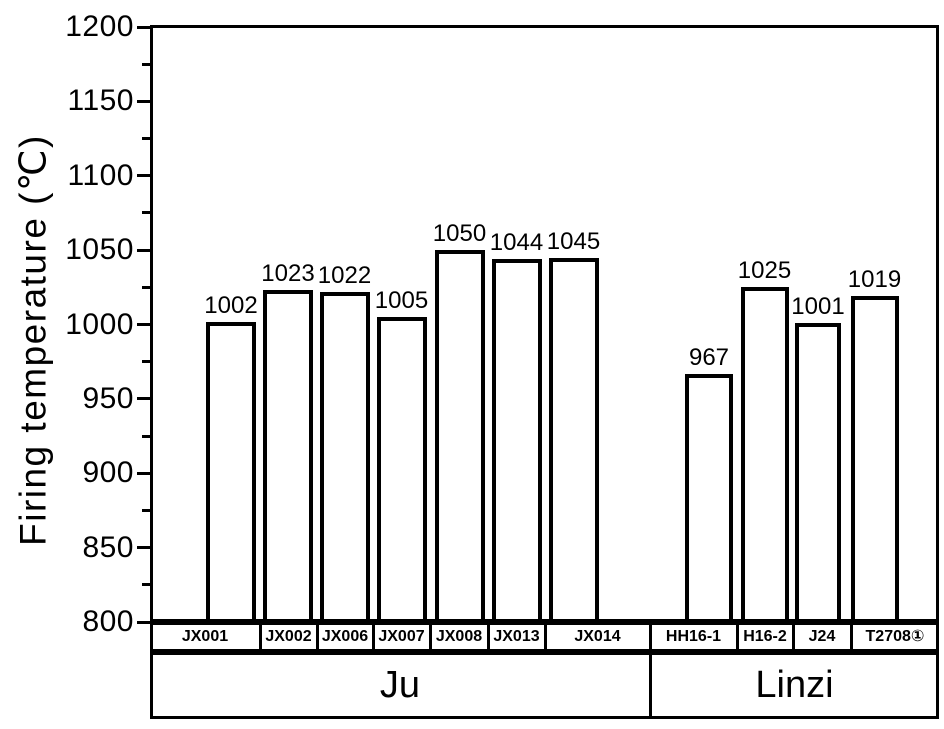 The height and width of the screenshot is (729, 944). I want to click on bar-value-label: 1045, so click(573, 241).